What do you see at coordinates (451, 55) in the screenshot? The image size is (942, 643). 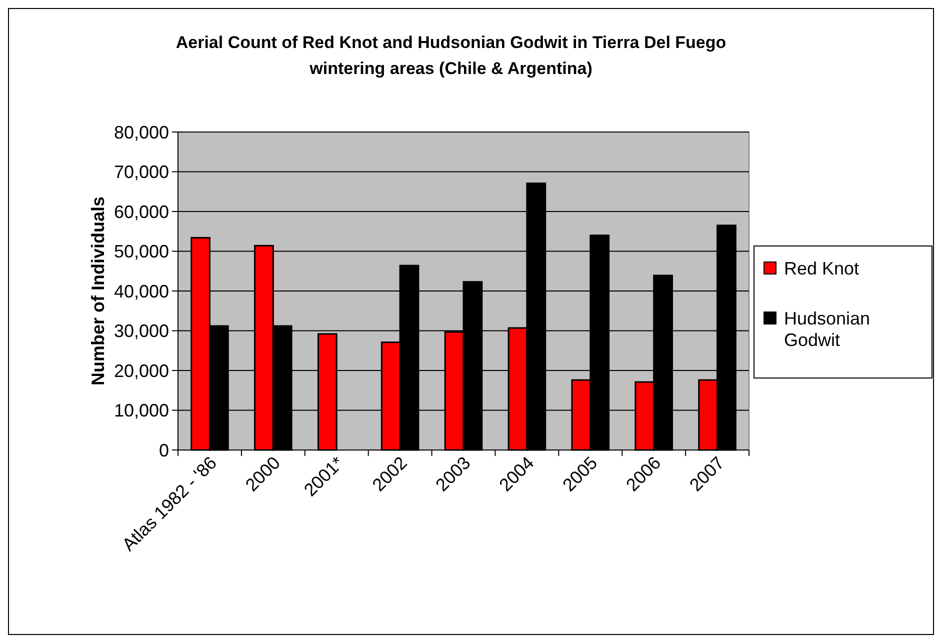 I see `chart-title: Aerial Count of Red Knot and Hudsonian Godwit in Tierra Del Fuego wintering areas (Chile & Argentina)` at bounding box center [451, 55].